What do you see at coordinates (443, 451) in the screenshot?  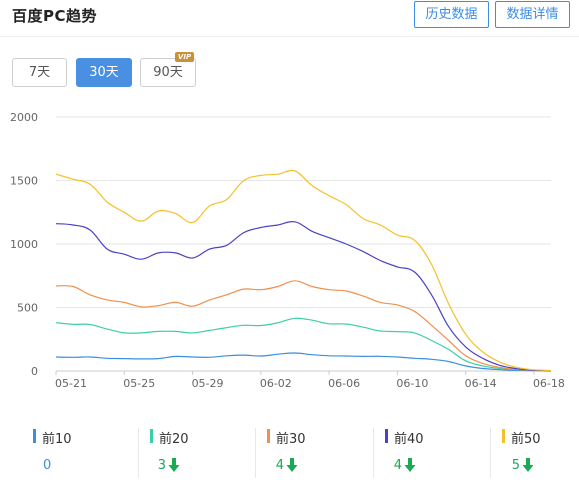 I see `legend-item: 前40 4` at bounding box center [443, 451].